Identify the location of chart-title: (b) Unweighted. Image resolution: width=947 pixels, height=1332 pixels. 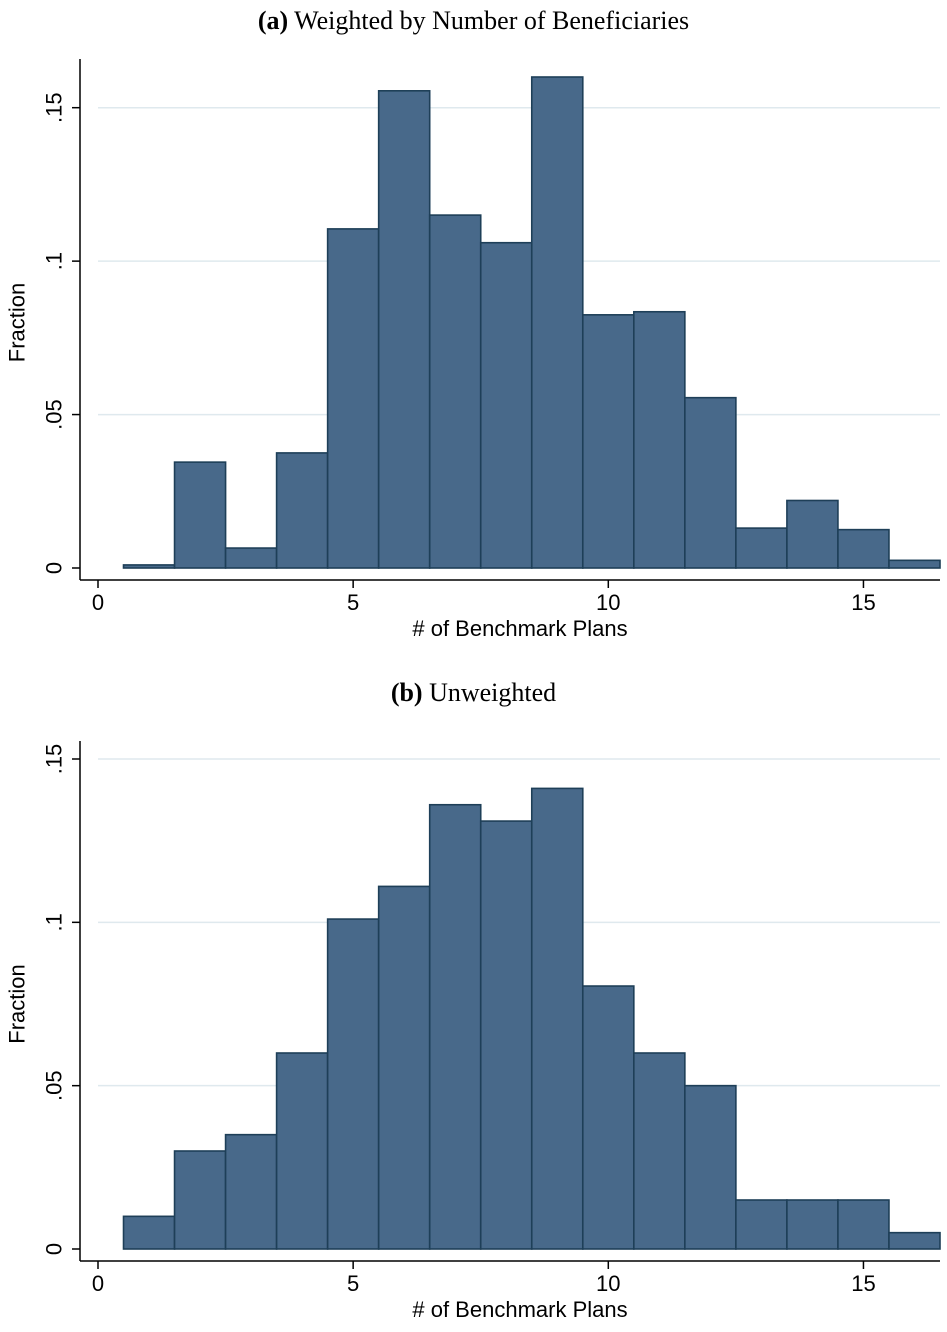
(473, 693).